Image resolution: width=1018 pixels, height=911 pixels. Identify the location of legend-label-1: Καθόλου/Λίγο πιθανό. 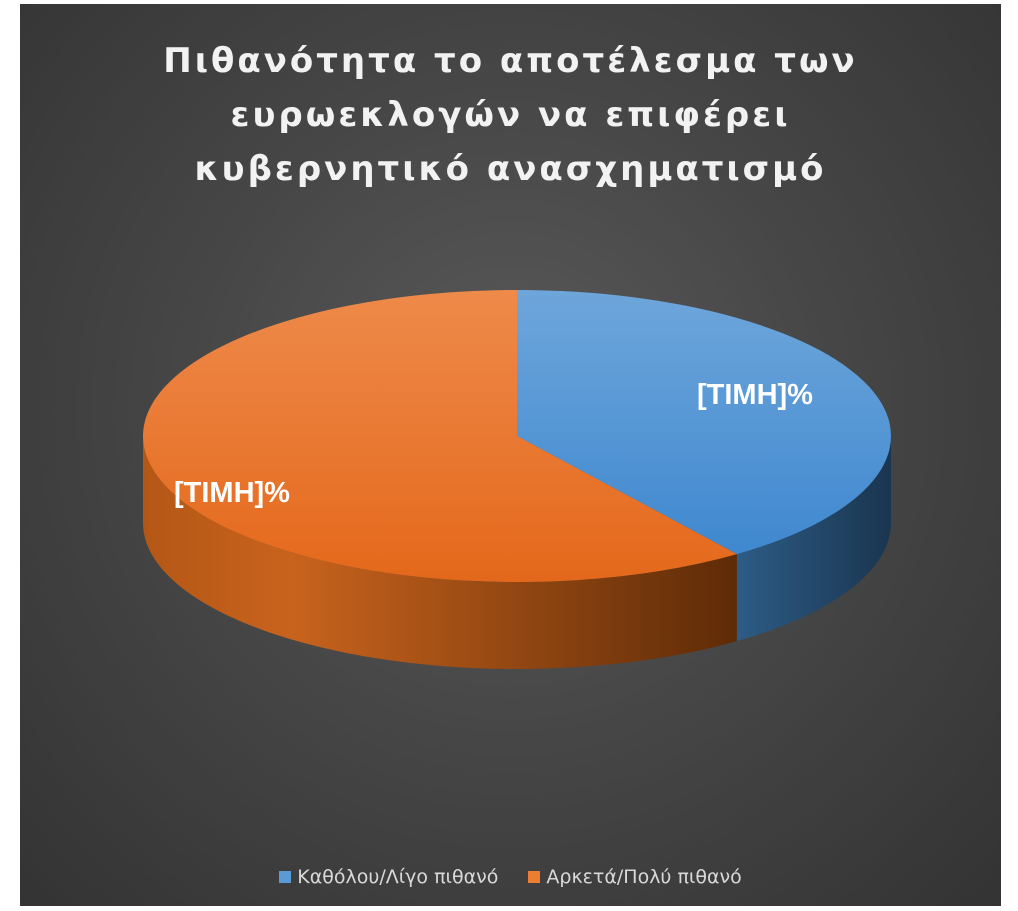
(398, 877).